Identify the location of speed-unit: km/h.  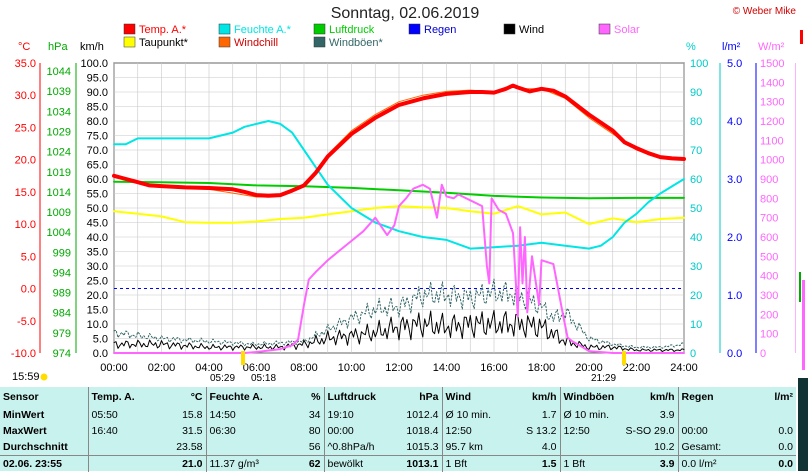
(92, 47).